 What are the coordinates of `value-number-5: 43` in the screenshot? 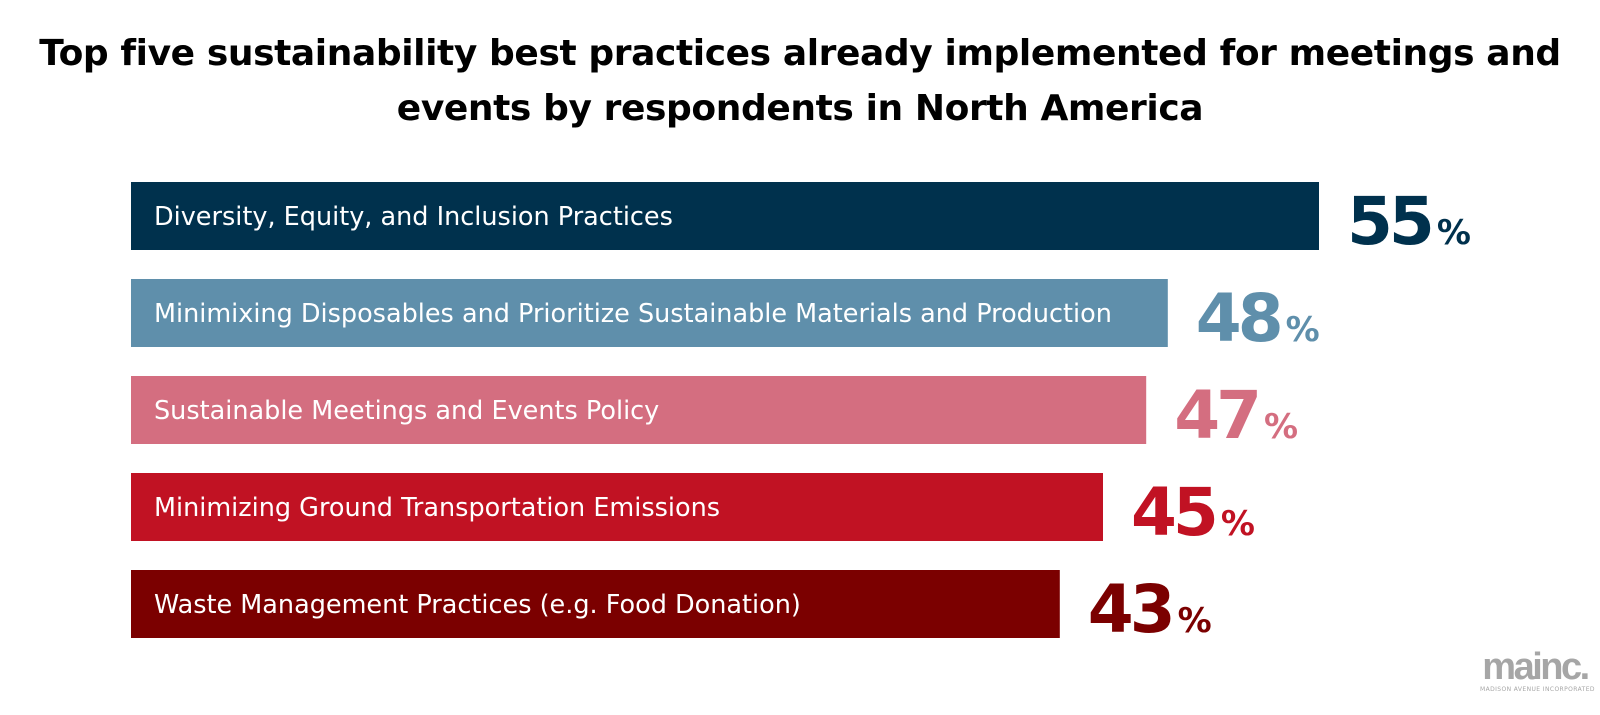 It's located at (1130, 609).